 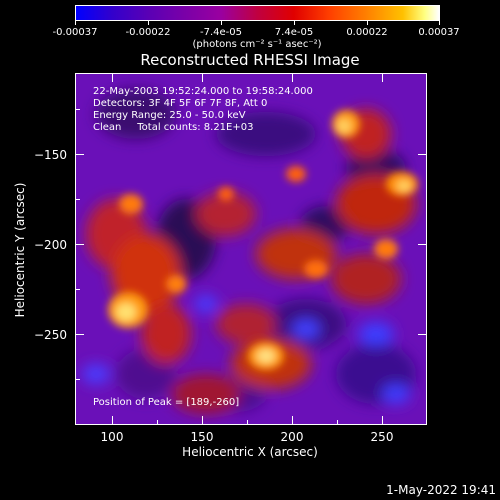 I want to click on annotation-method: Clean Total counts: 8.21E+03, so click(x=173, y=127).